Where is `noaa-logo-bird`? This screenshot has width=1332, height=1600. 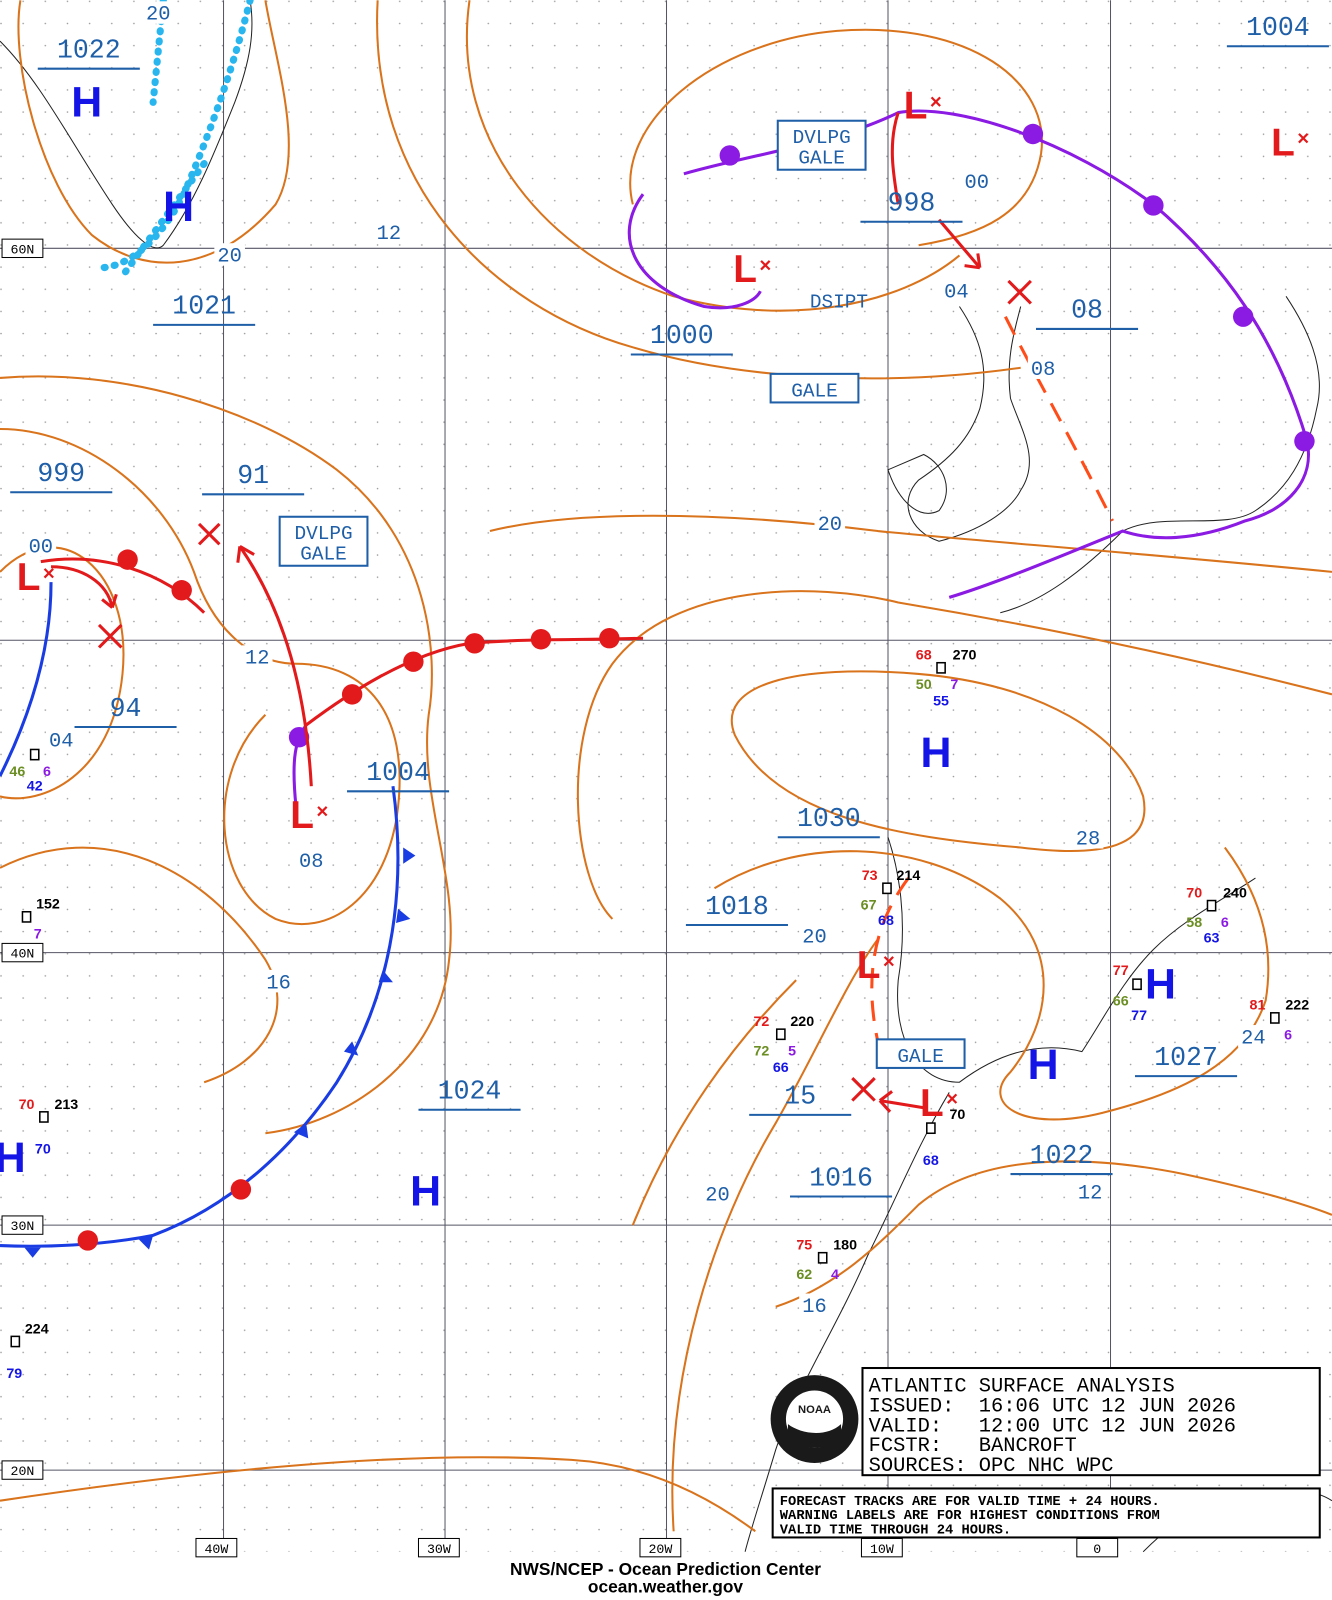
noaa-logo-bird is located at coordinates (814, 1436).